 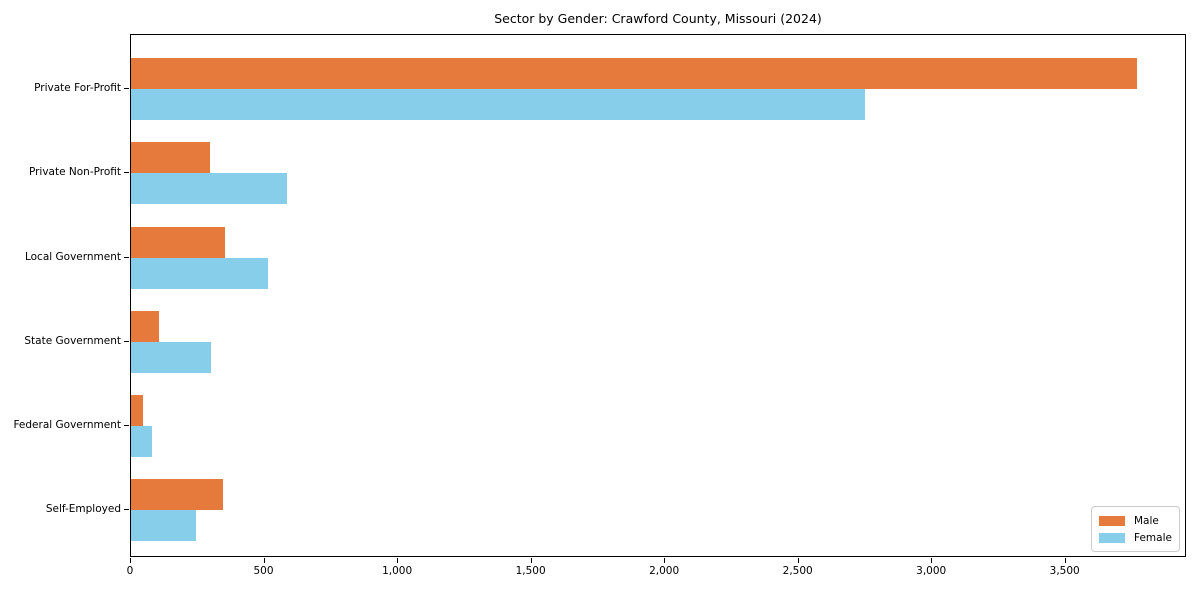 What do you see at coordinates (1153, 538) in the screenshot?
I see `legend-label-female: Female` at bounding box center [1153, 538].